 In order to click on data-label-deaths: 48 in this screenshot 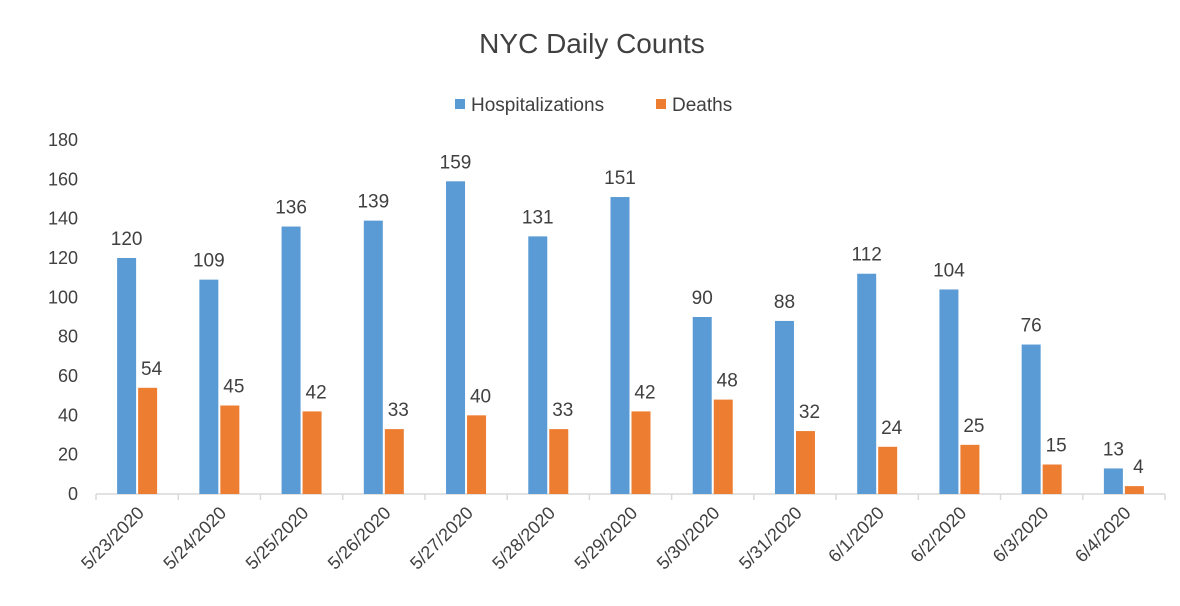, I will do `click(727, 381)`.